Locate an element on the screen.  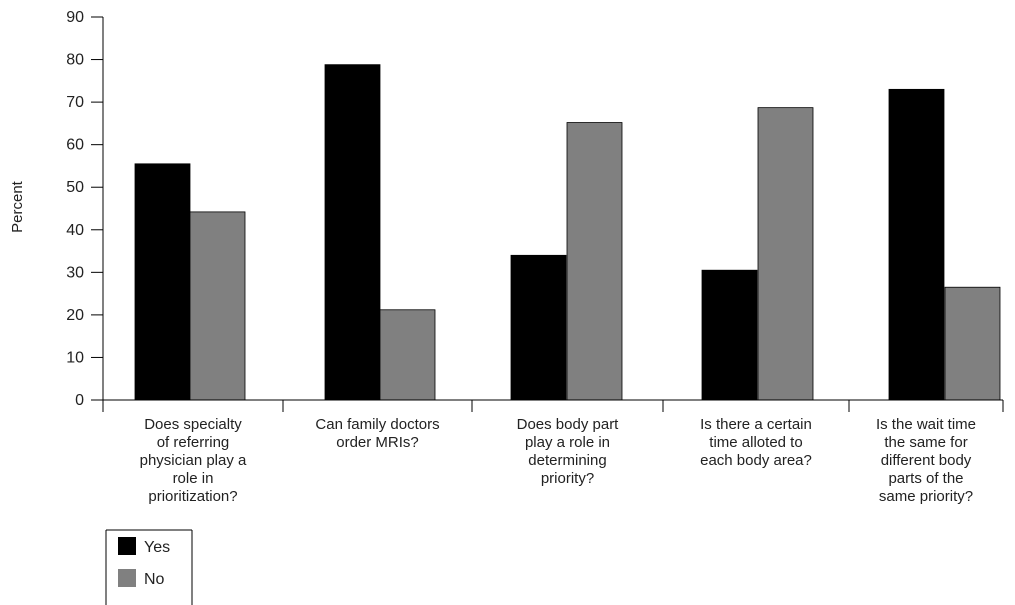
x-category-label: Can family doctors order MRIs? is located at coordinates (377, 433).